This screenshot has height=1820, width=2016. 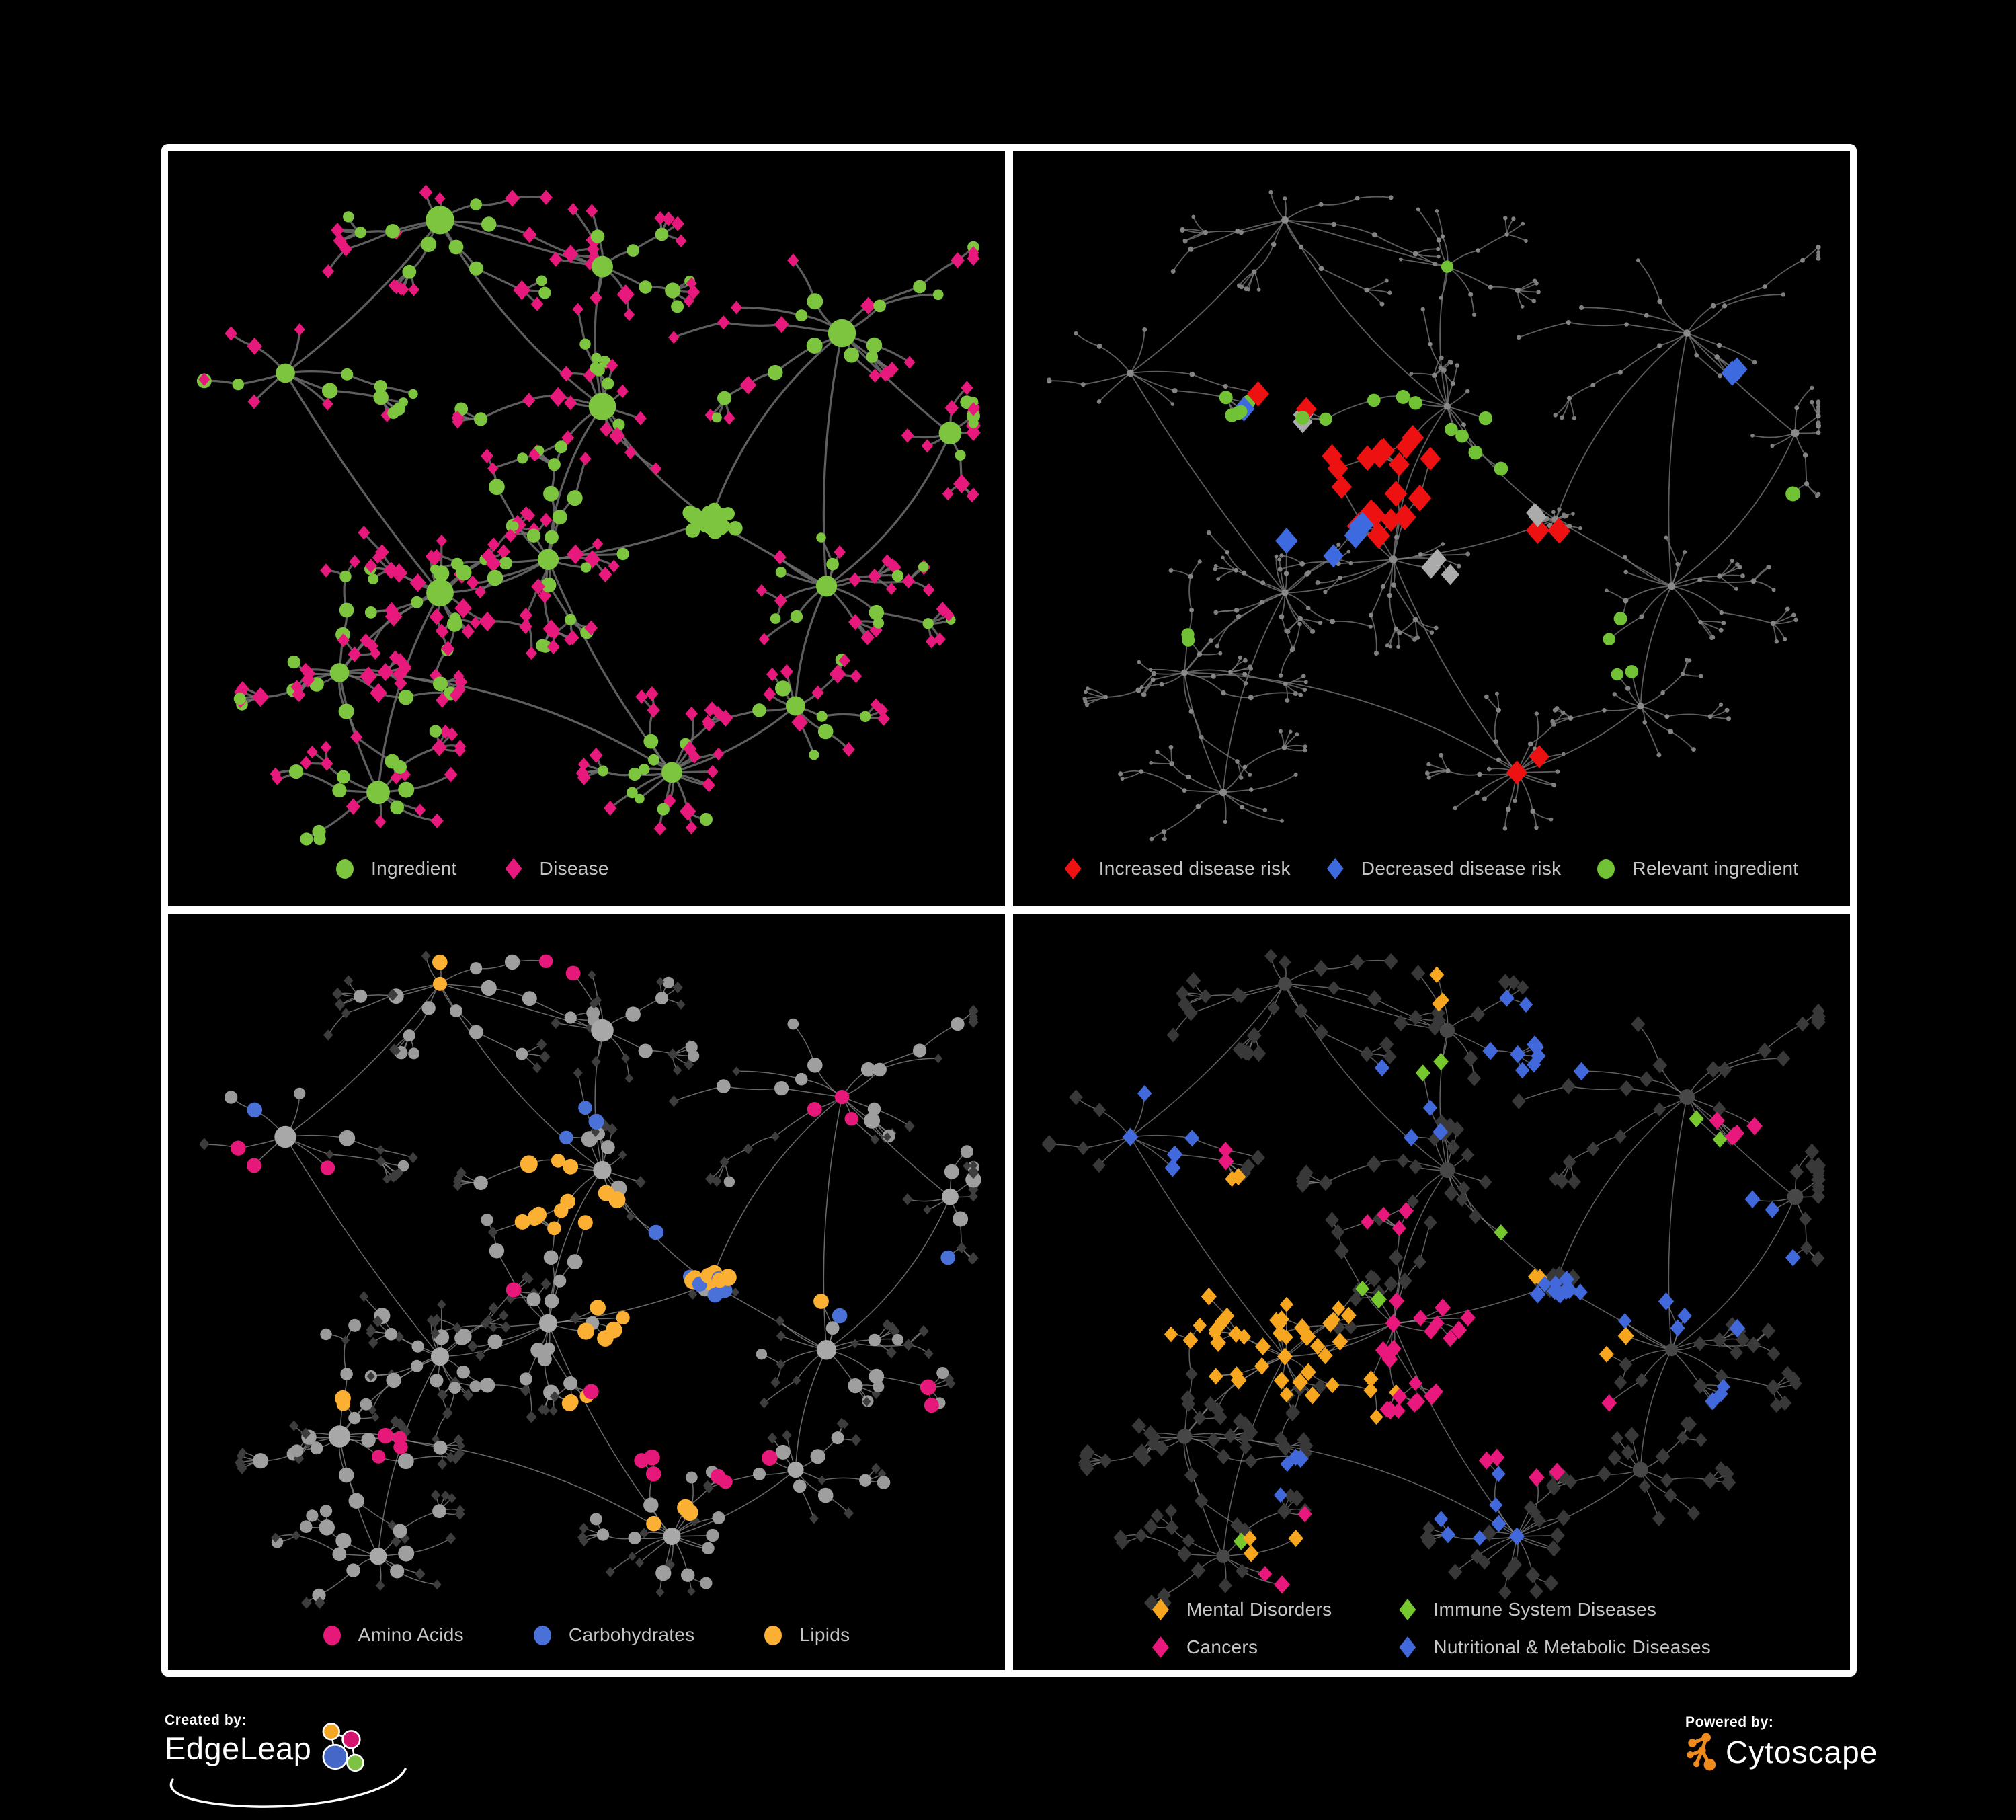 I want to click on legend-label: Mental Disorders, so click(x=1259, y=1609).